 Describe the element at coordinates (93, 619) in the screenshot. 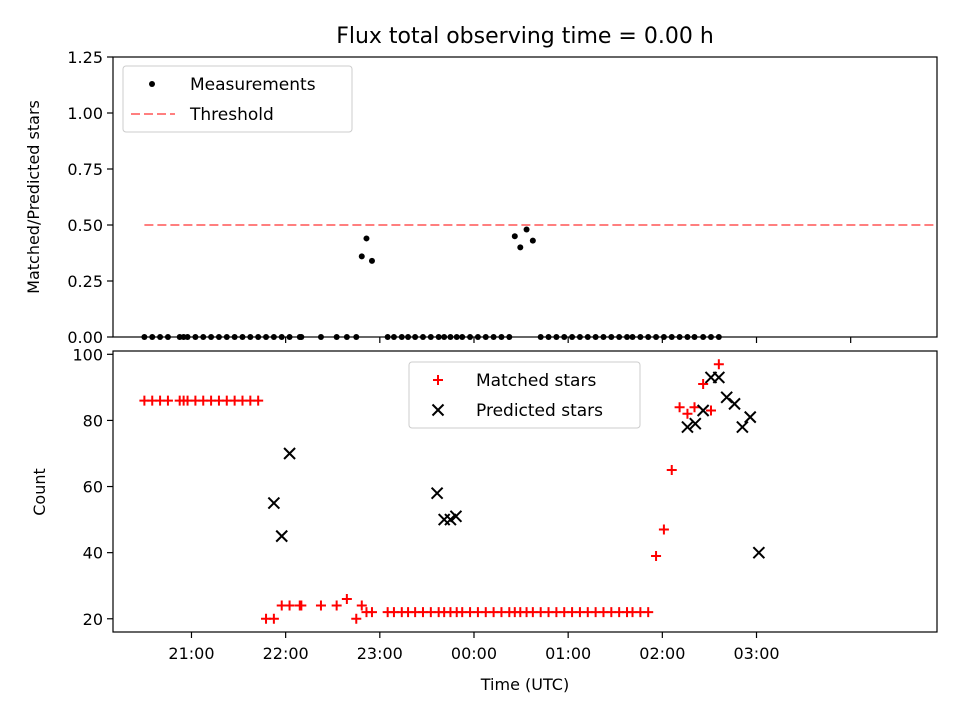

I see `bottom-ytick-label-0: 20` at that location.